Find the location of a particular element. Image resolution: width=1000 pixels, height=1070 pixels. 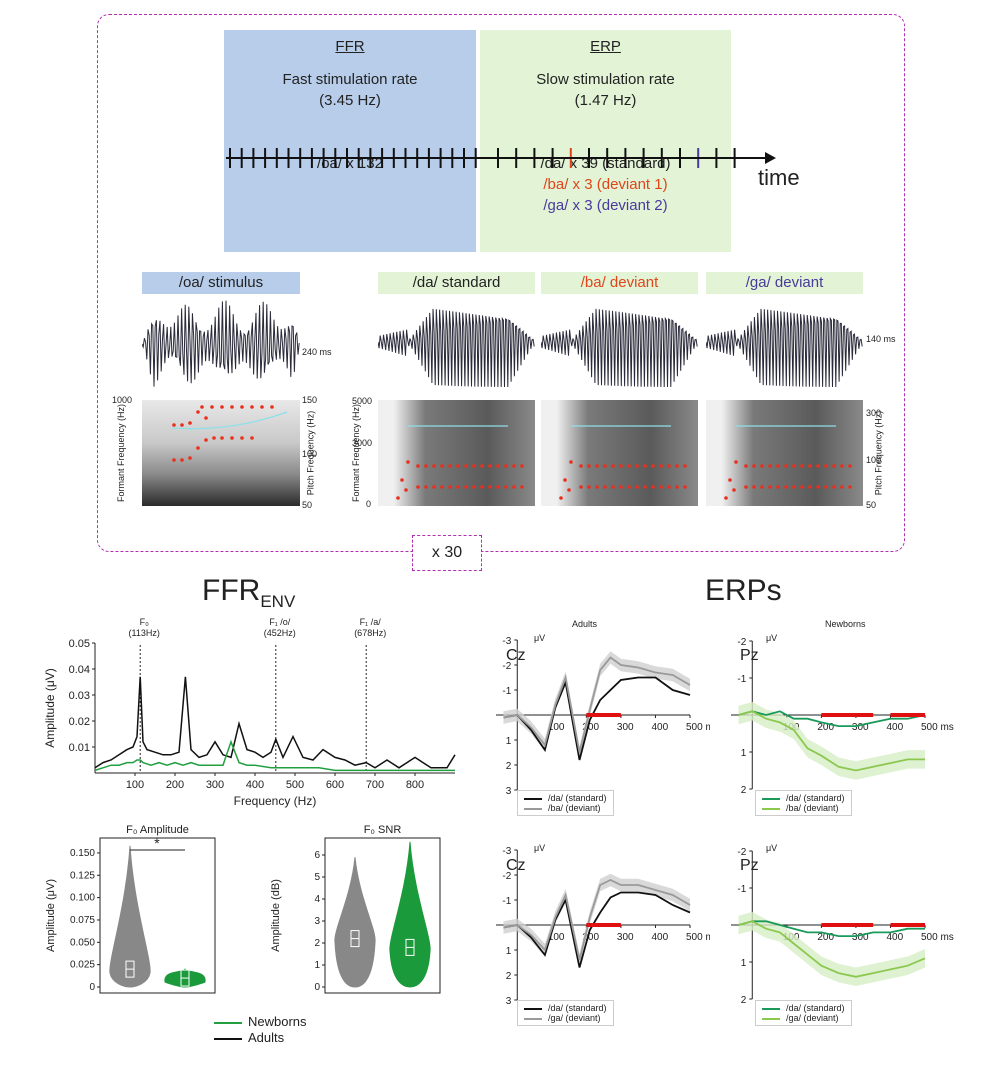

y-tick-label: -1 is located at coordinates (506, 691).